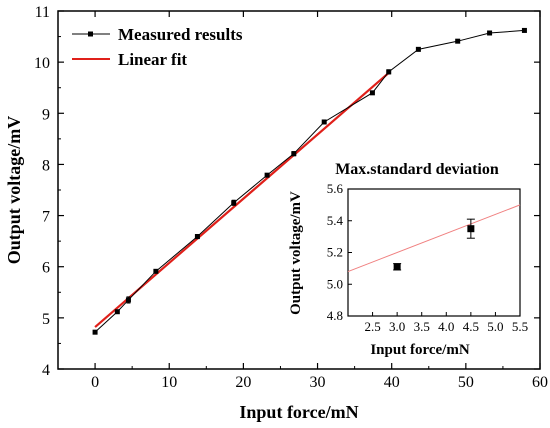  I want to click on inset-x-axis-title: Input force/mN, so click(419, 350).